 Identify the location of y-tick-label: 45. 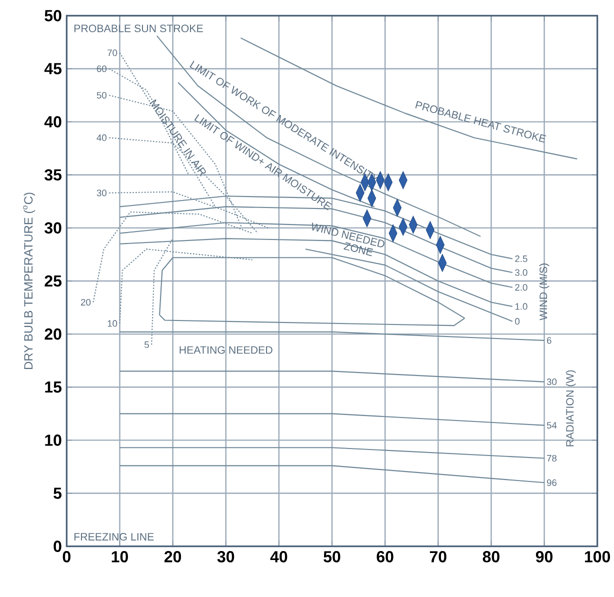
(53, 68).